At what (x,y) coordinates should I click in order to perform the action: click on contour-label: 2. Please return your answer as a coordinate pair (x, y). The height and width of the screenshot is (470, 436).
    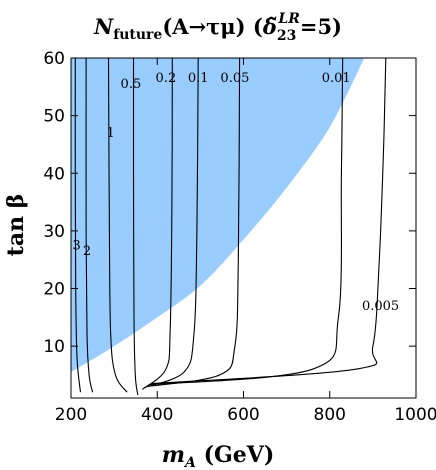
    Looking at the image, I should click on (87, 251).